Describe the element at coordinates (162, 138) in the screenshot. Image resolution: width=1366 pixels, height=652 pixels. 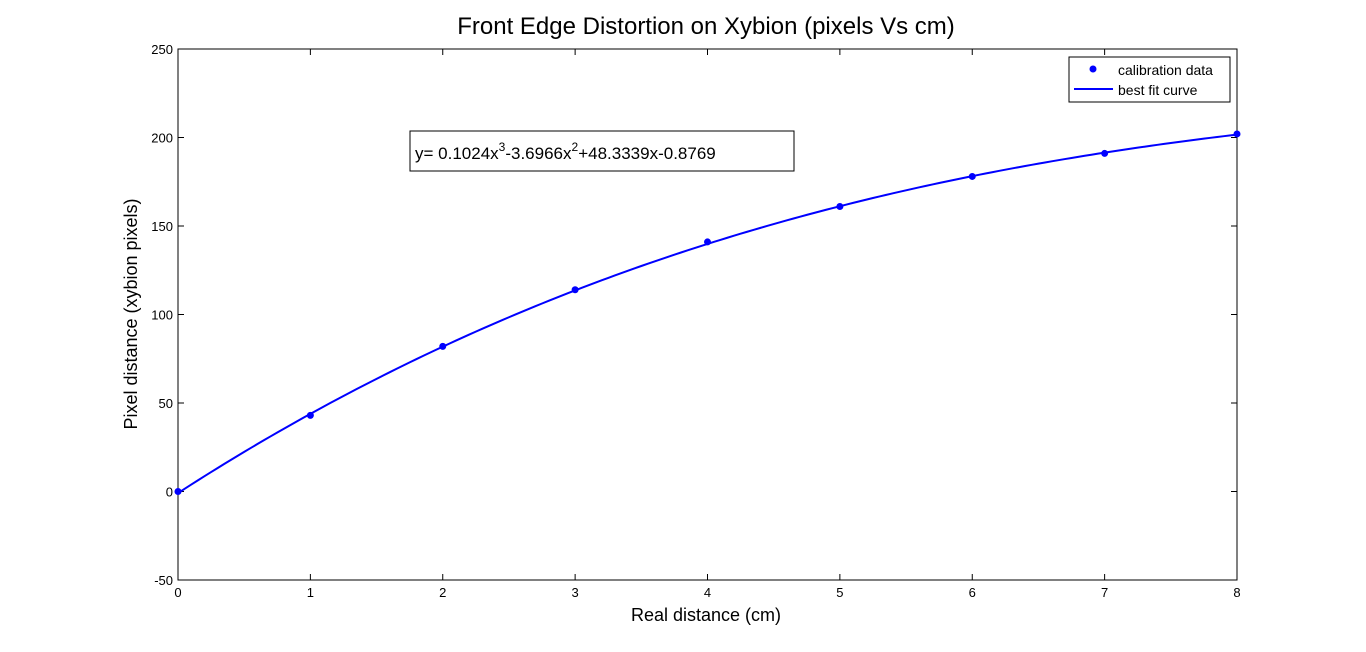
I see `y-tick-label: 200` at that location.